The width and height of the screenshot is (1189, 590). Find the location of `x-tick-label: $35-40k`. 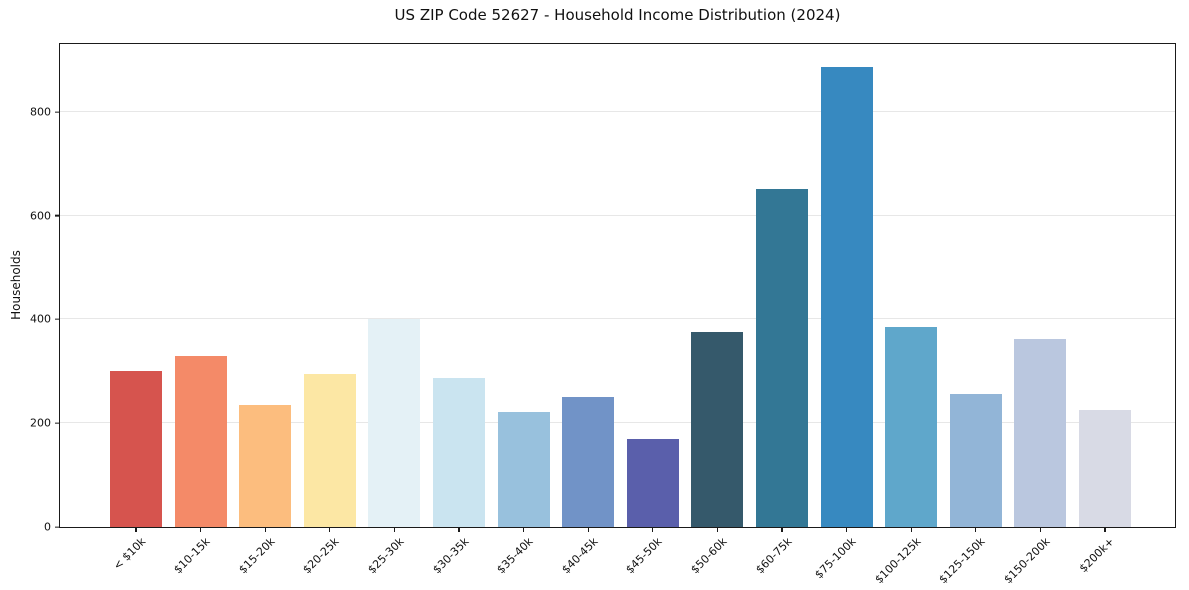

x-tick-label: $35-40k is located at coordinates (515, 556).